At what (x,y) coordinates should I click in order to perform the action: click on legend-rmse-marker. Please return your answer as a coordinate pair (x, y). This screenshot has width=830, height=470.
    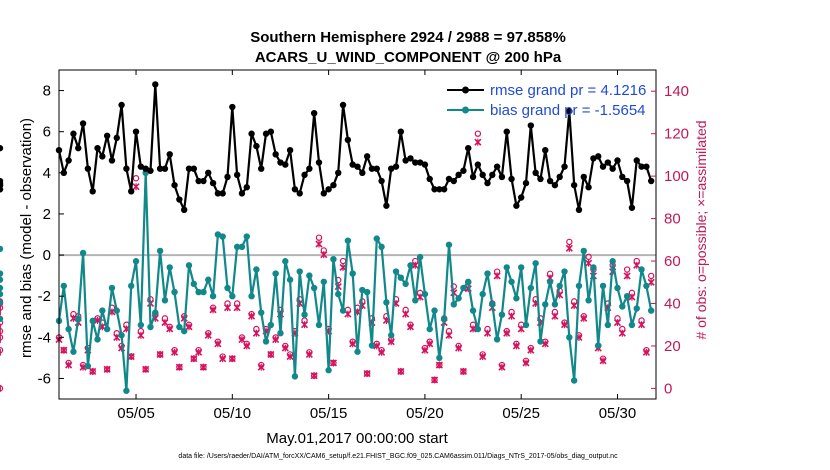
    Looking at the image, I should click on (465, 90).